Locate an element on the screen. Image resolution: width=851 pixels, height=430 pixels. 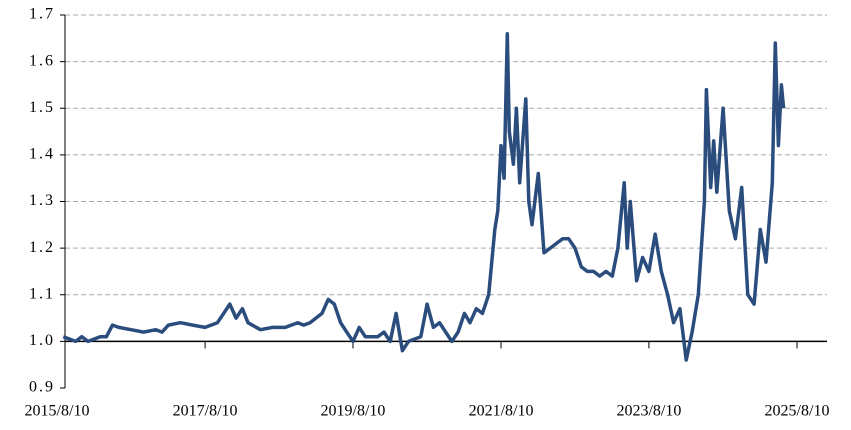
x-tick-label: 2025/8/10 is located at coordinates (797, 411).